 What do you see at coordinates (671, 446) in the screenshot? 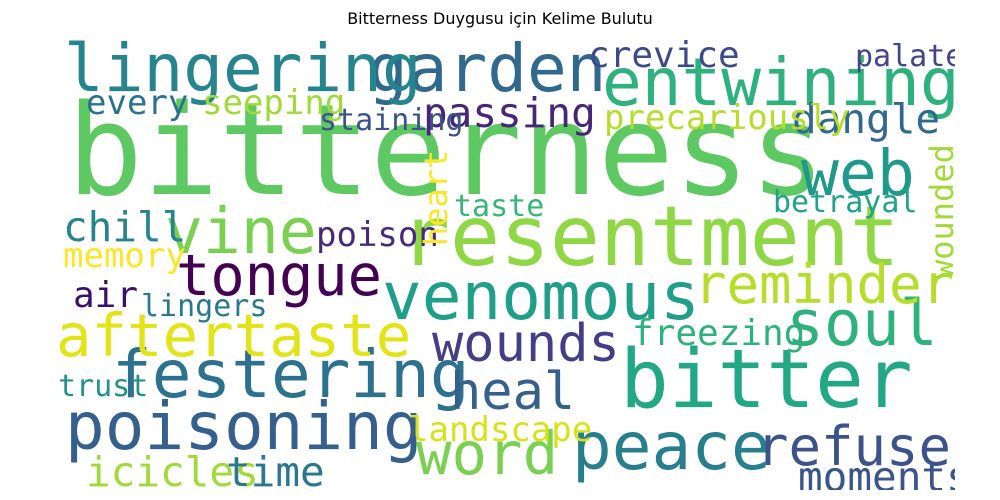
I see `word-peace: peace` at bounding box center [671, 446].